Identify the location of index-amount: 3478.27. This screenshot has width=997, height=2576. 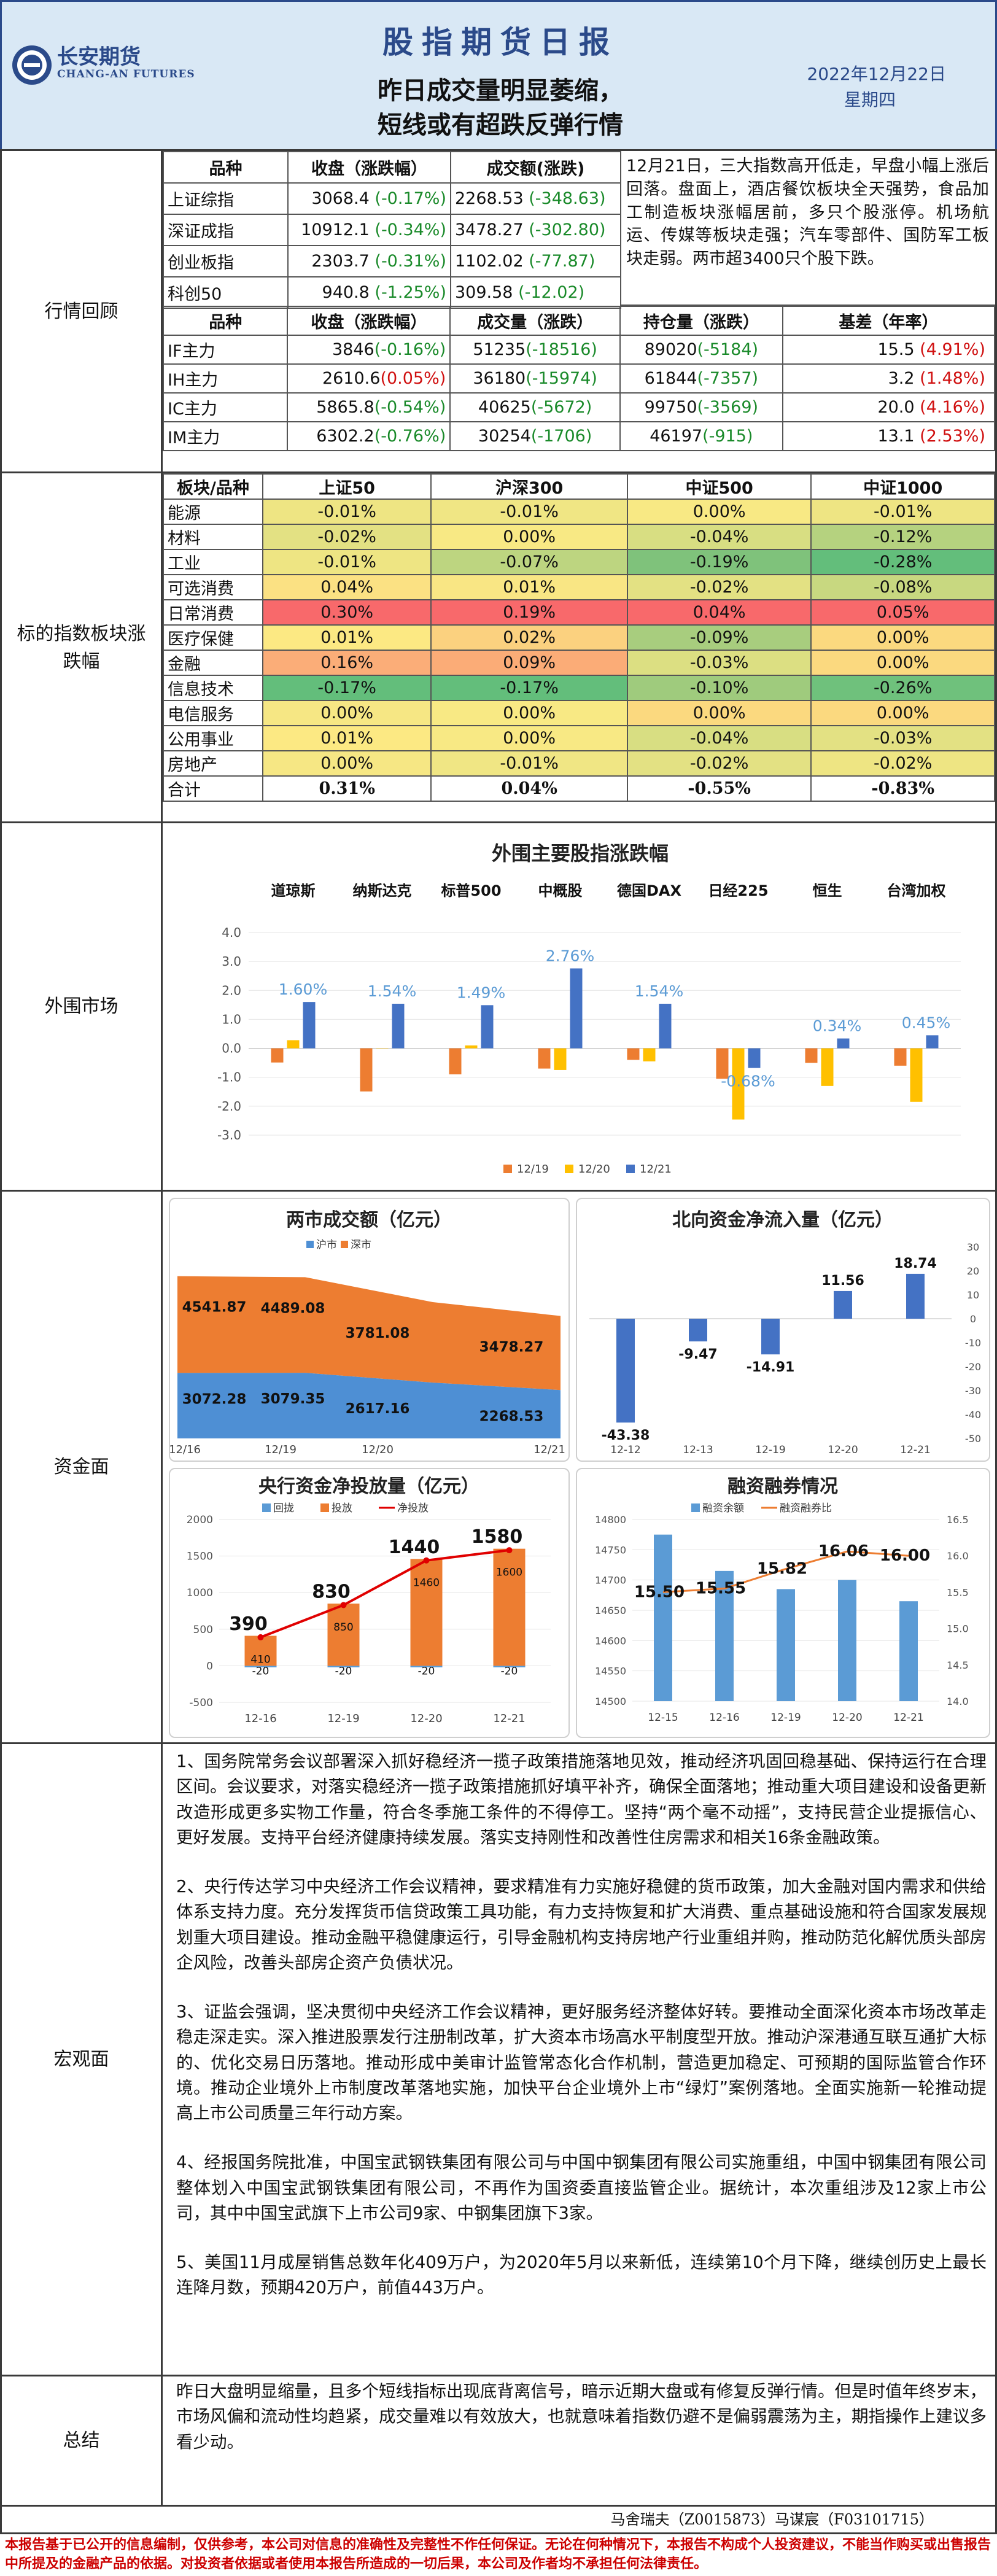
(489, 229).